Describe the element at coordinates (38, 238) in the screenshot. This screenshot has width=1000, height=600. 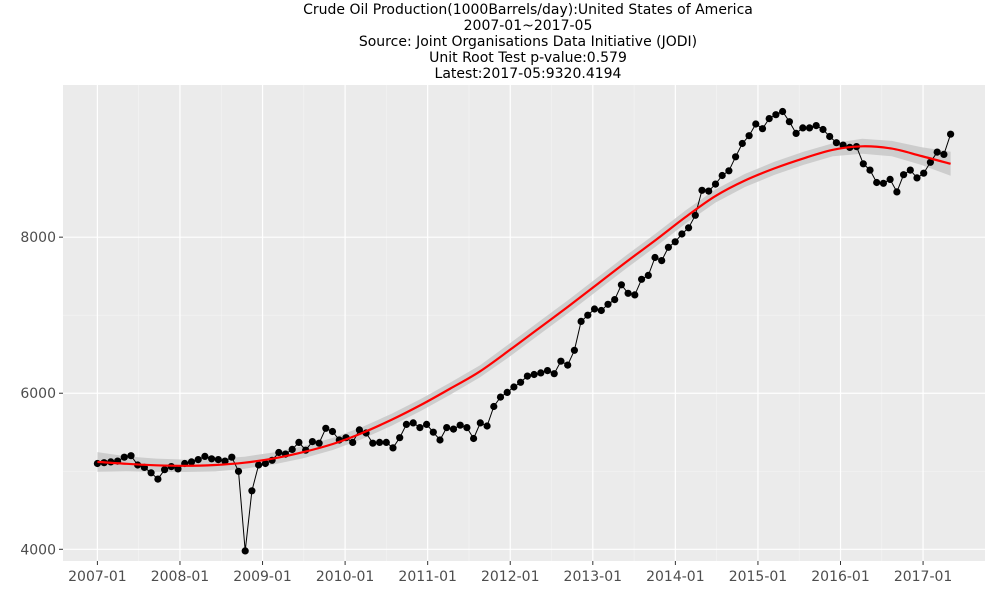
I see `y-tick-label: 8000` at that location.